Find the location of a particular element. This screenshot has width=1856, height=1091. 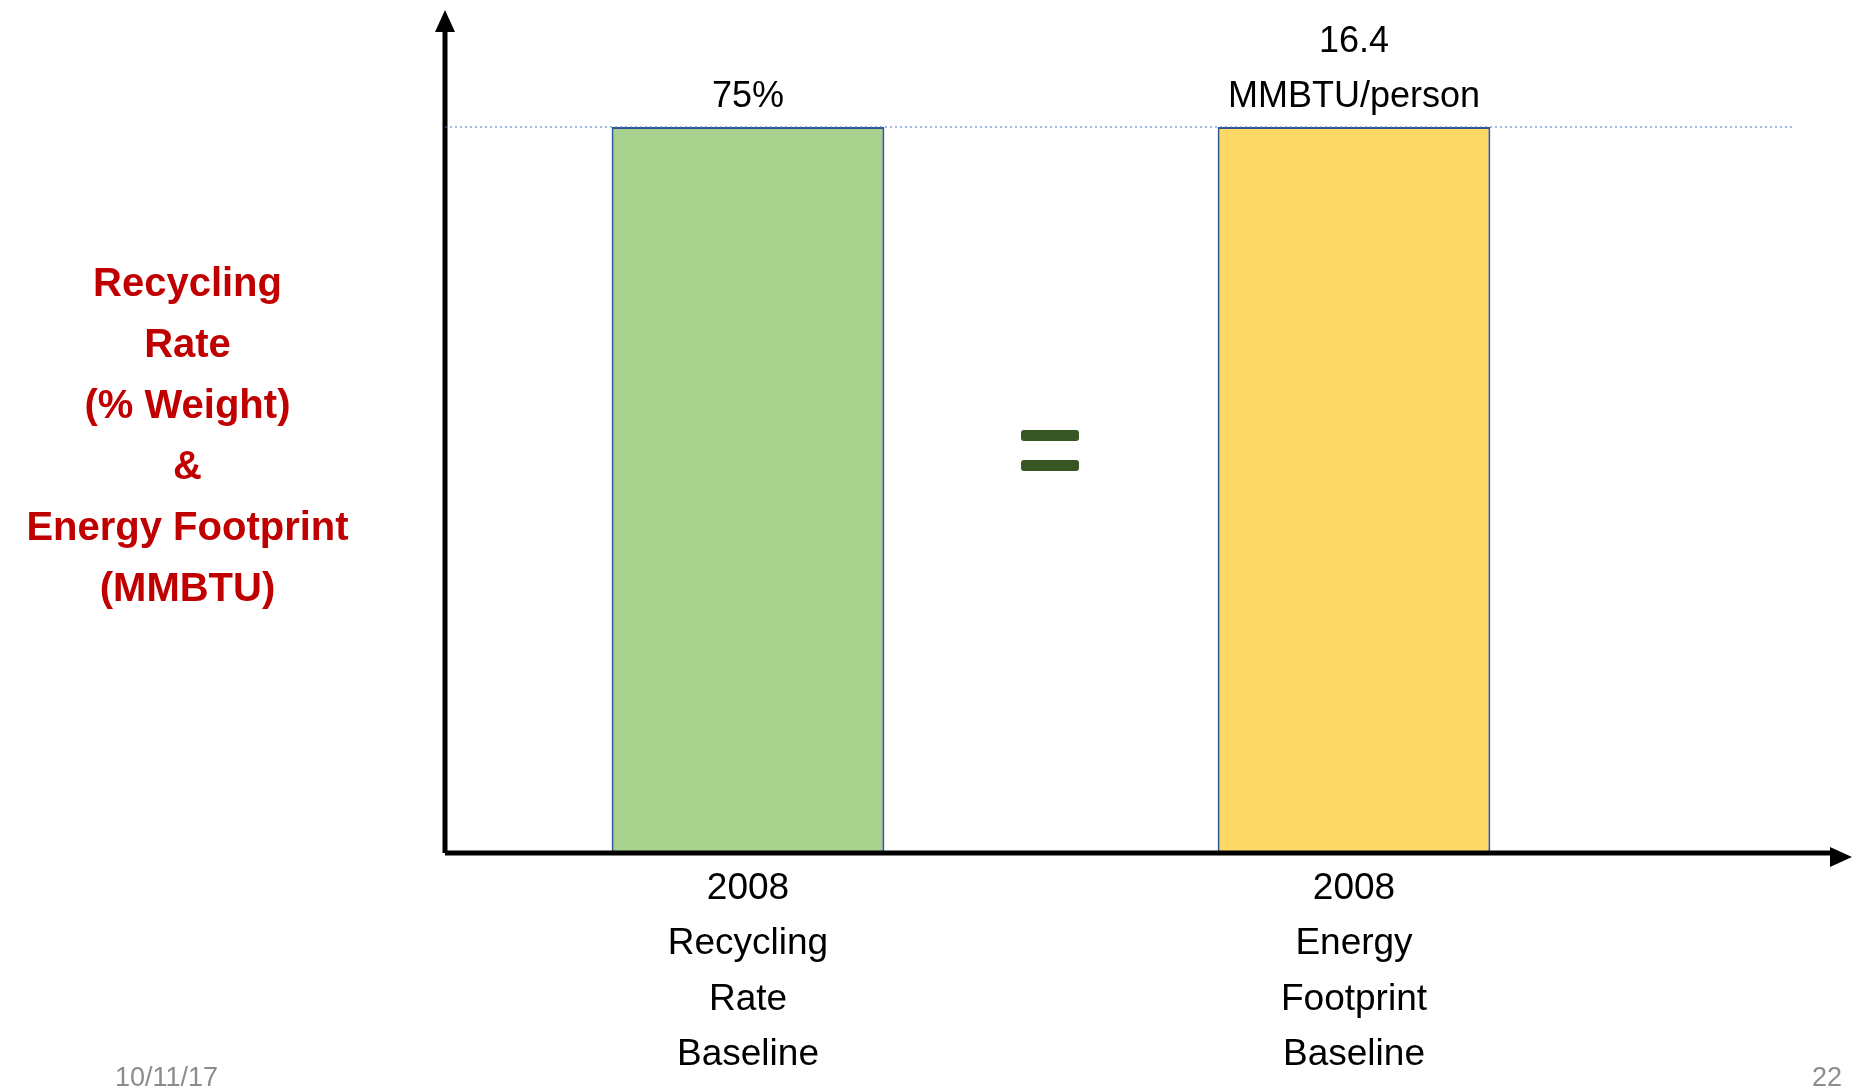

x-tick-label: 2008 Recycling Rate Baseline is located at coordinates (748, 969).